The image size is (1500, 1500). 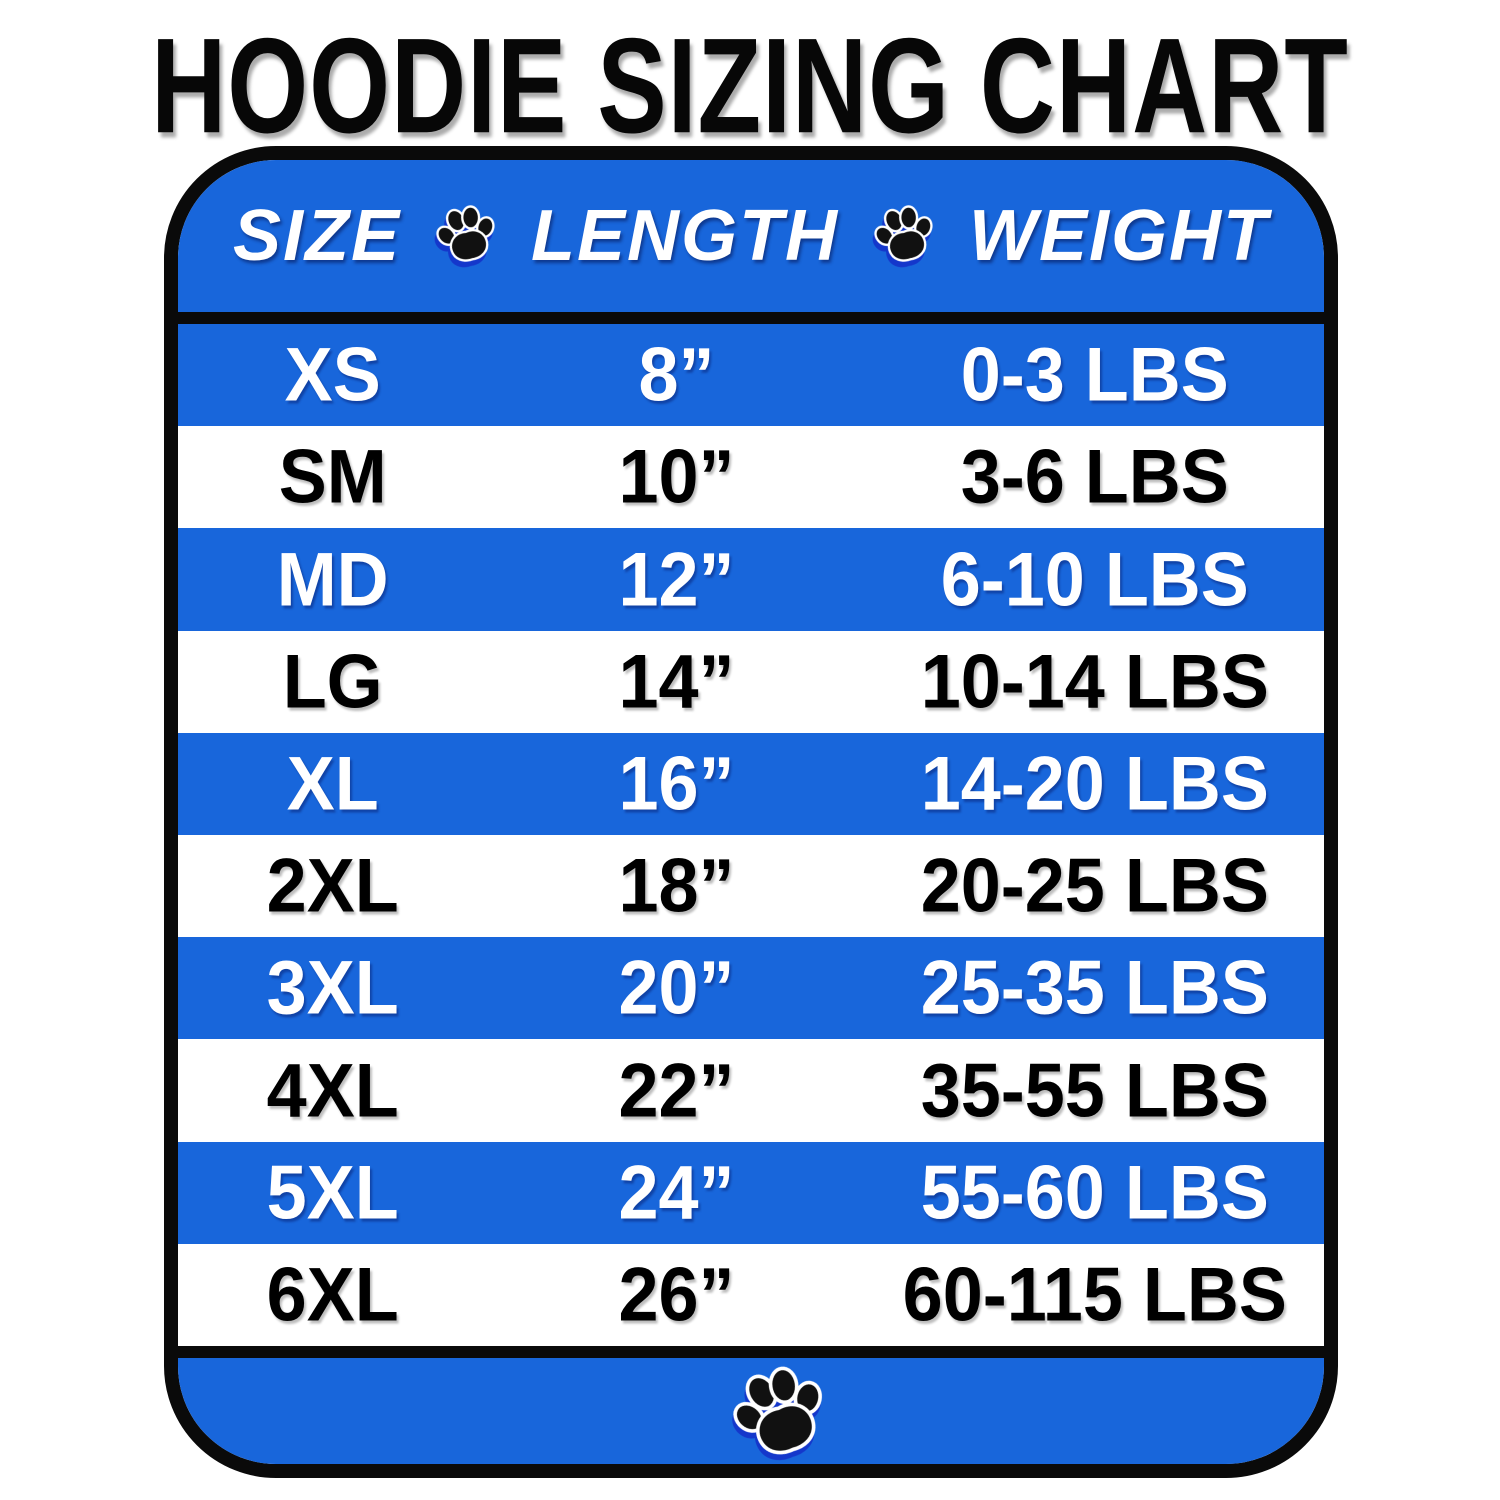 I want to click on table-row: 6XL 26” 60-115 LBS, so click(x=751, y=1295).